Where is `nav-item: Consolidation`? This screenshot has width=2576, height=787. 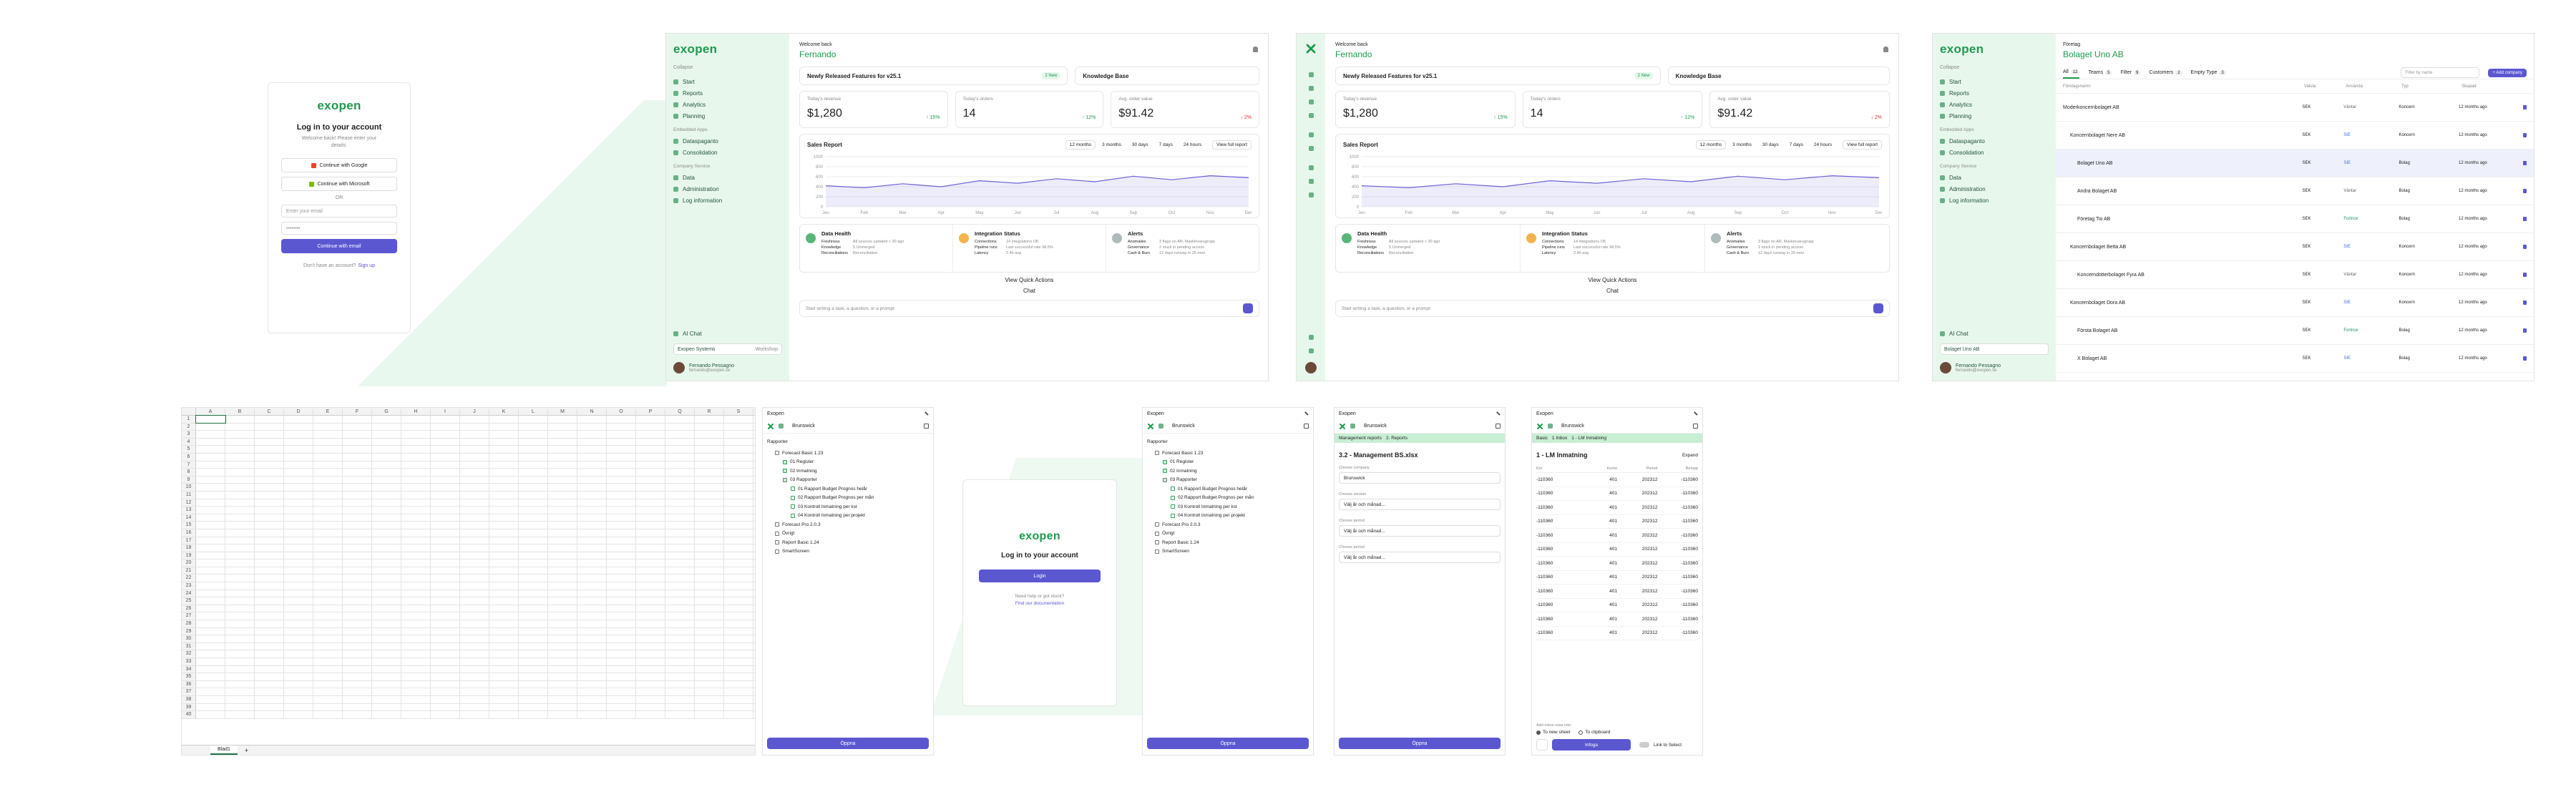
nav-item: Consolidation is located at coordinates (727, 152).